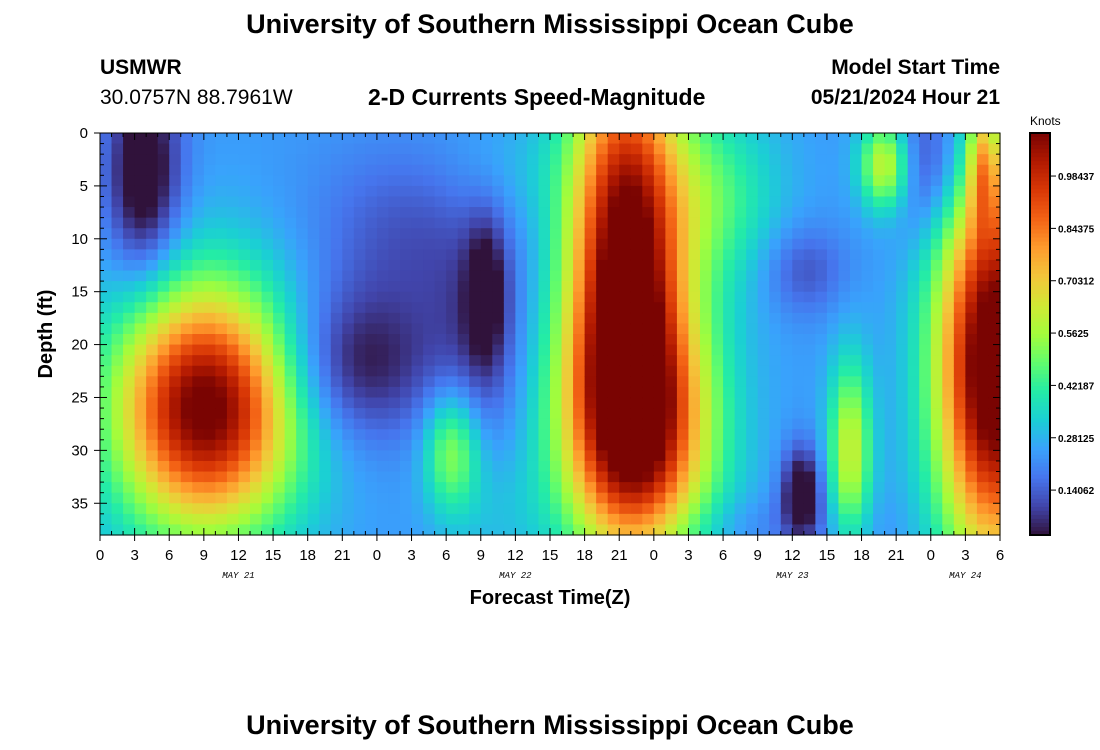 The image size is (1100, 750). Describe the element at coordinates (1040, 334) in the screenshot. I see `colorbar-frame` at that location.